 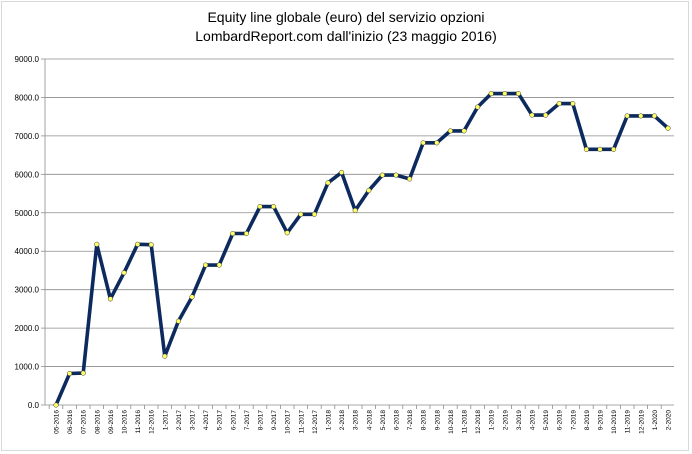 I want to click on y-tick-label: 0.0, so click(x=34, y=405).